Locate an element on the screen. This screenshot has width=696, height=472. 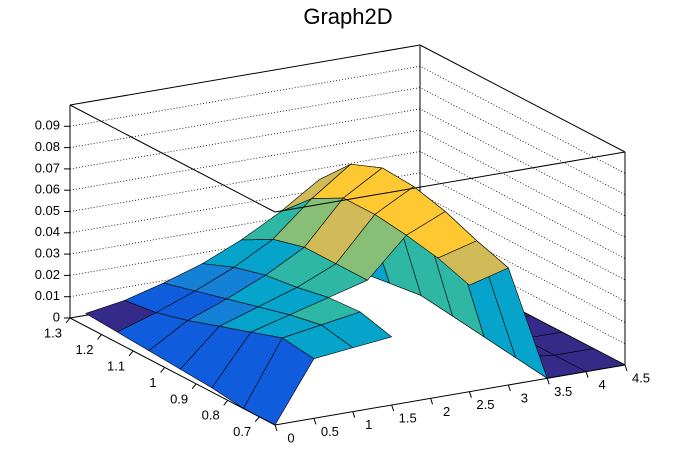
x-tick-label: 4.5 is located at coordinates (641, 377).